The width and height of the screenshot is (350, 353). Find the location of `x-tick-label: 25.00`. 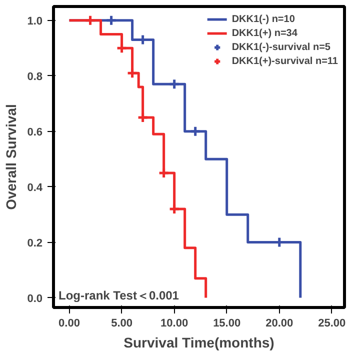

x-tick-label: 25.00 is located at coordinates (332, 324).